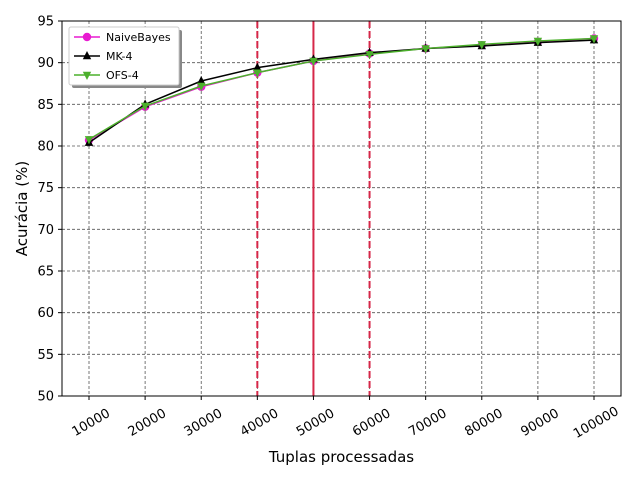 Image resolution: width=640 pixels, height=480 pixels. Describe the element at coordinates (596, 423) in the screenshot. I see `x-tick-label: 100000` at that location.